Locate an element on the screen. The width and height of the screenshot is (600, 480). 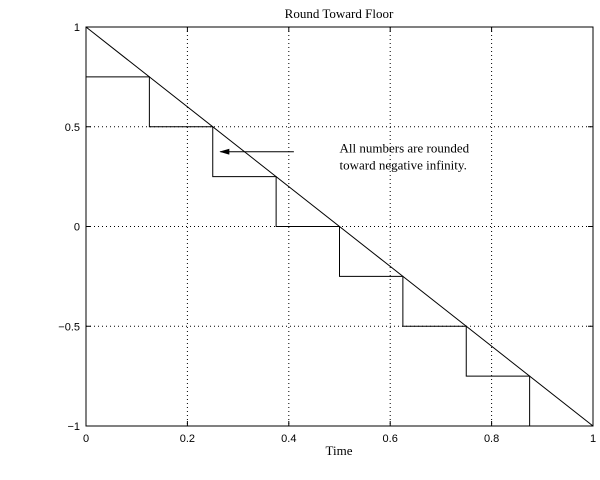
annotation-text-line-1: toward negative infinity. is located at coordinates (403, 165).